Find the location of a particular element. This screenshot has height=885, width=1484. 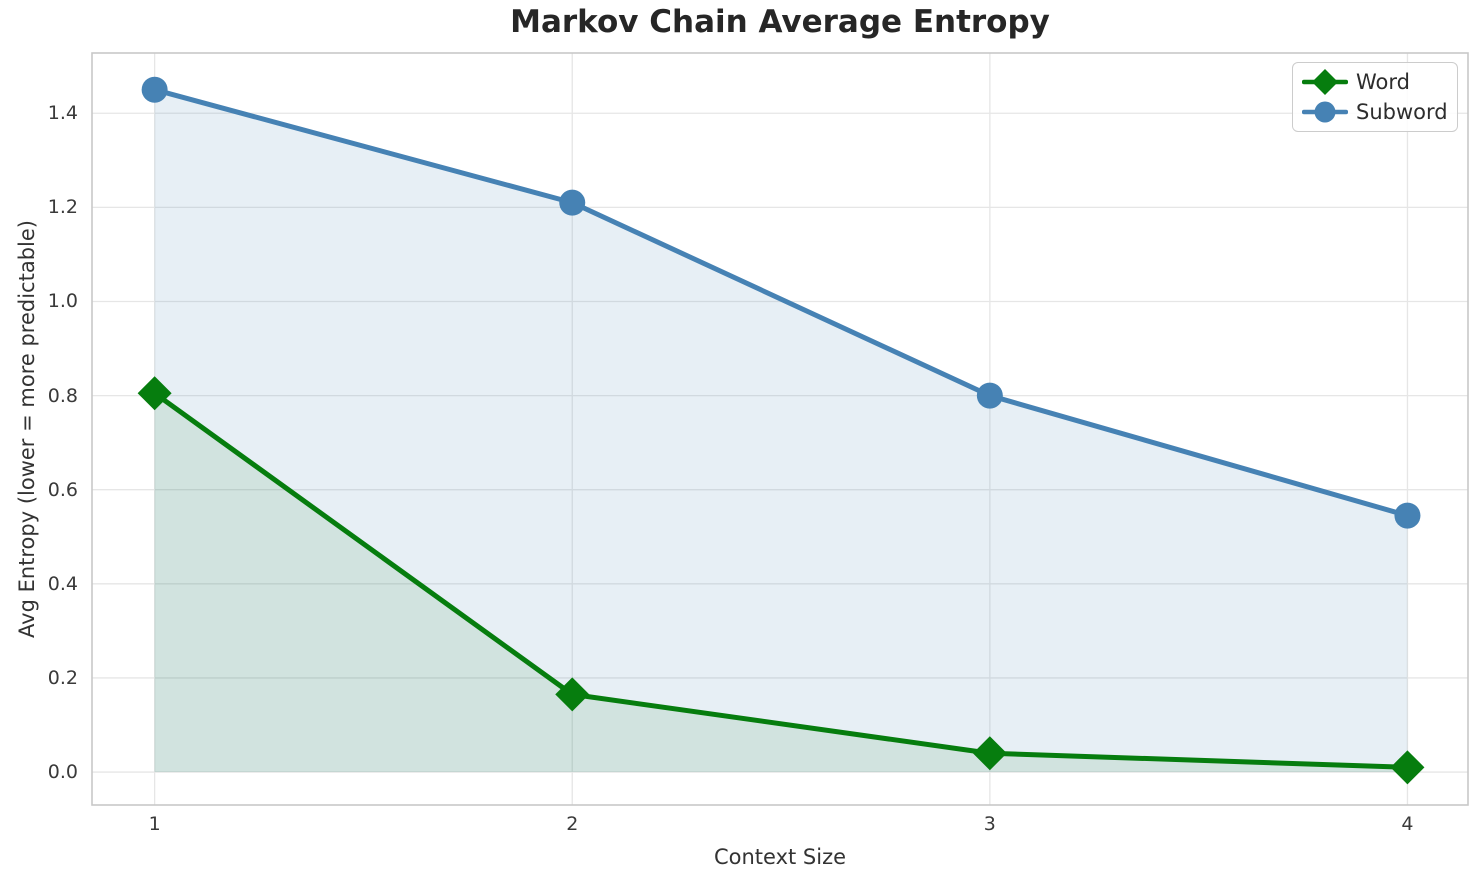

x-tick-label: 1 is located at coordinates (154, 824).